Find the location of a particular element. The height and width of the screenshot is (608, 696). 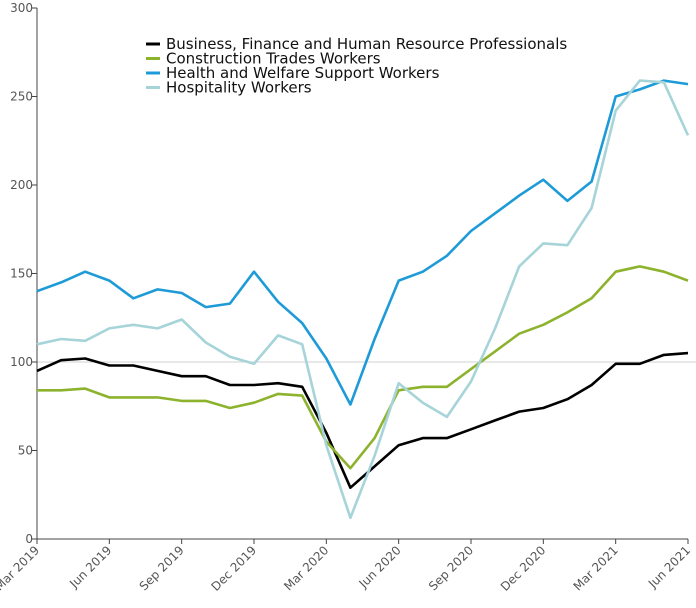

x-tick-label: Jun 2020 is located at coordinates (380, 567).